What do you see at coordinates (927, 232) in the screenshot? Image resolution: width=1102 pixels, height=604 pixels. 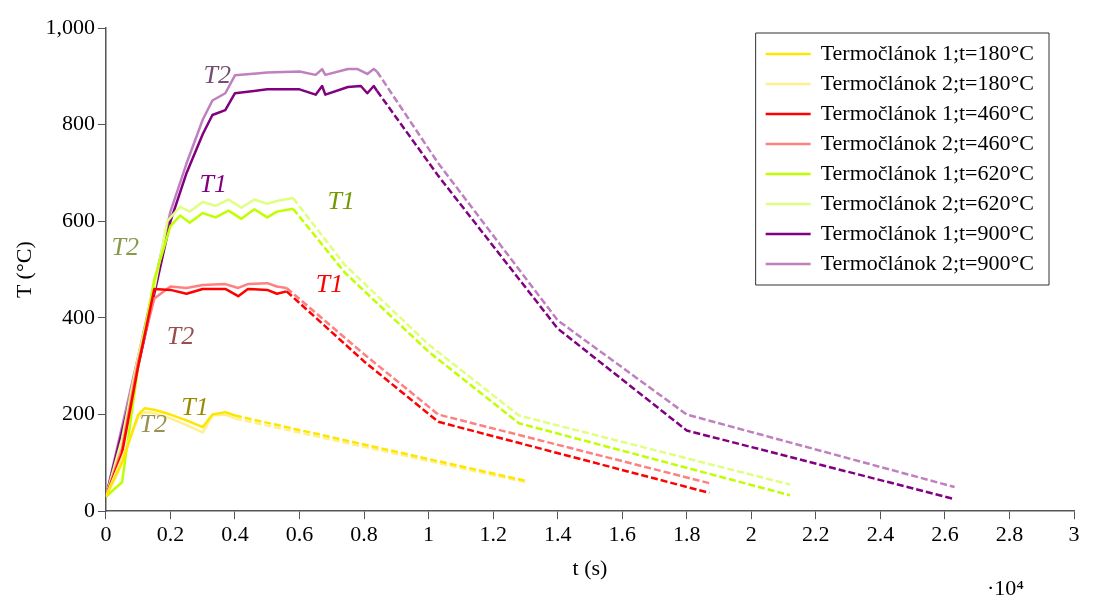 I see `legend-label: Termočlánok 1;t=900°C` at bounding box center [927, 232].